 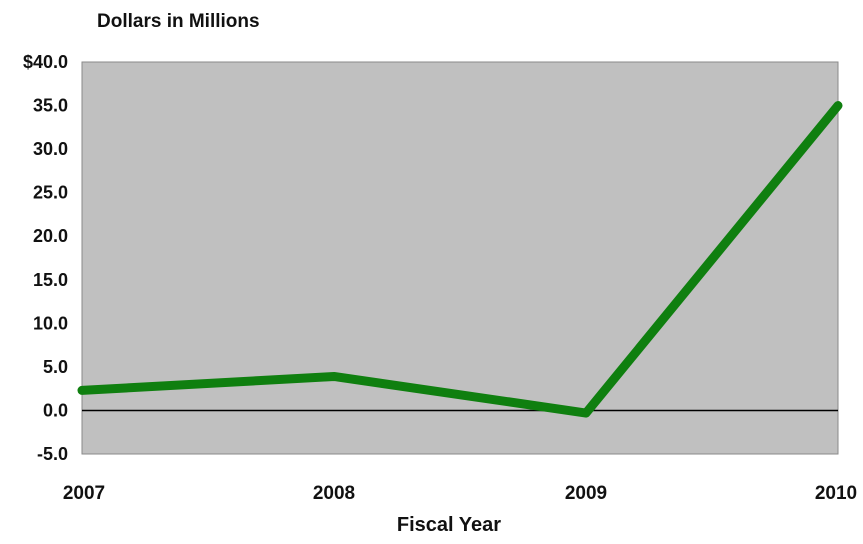 I want to click on y-axis-tick-labels: $40.0 35.0 30.0 25.0 20.0 15.0 10.0 5.0 0.0 -5.0, so click(x=45, y=258).